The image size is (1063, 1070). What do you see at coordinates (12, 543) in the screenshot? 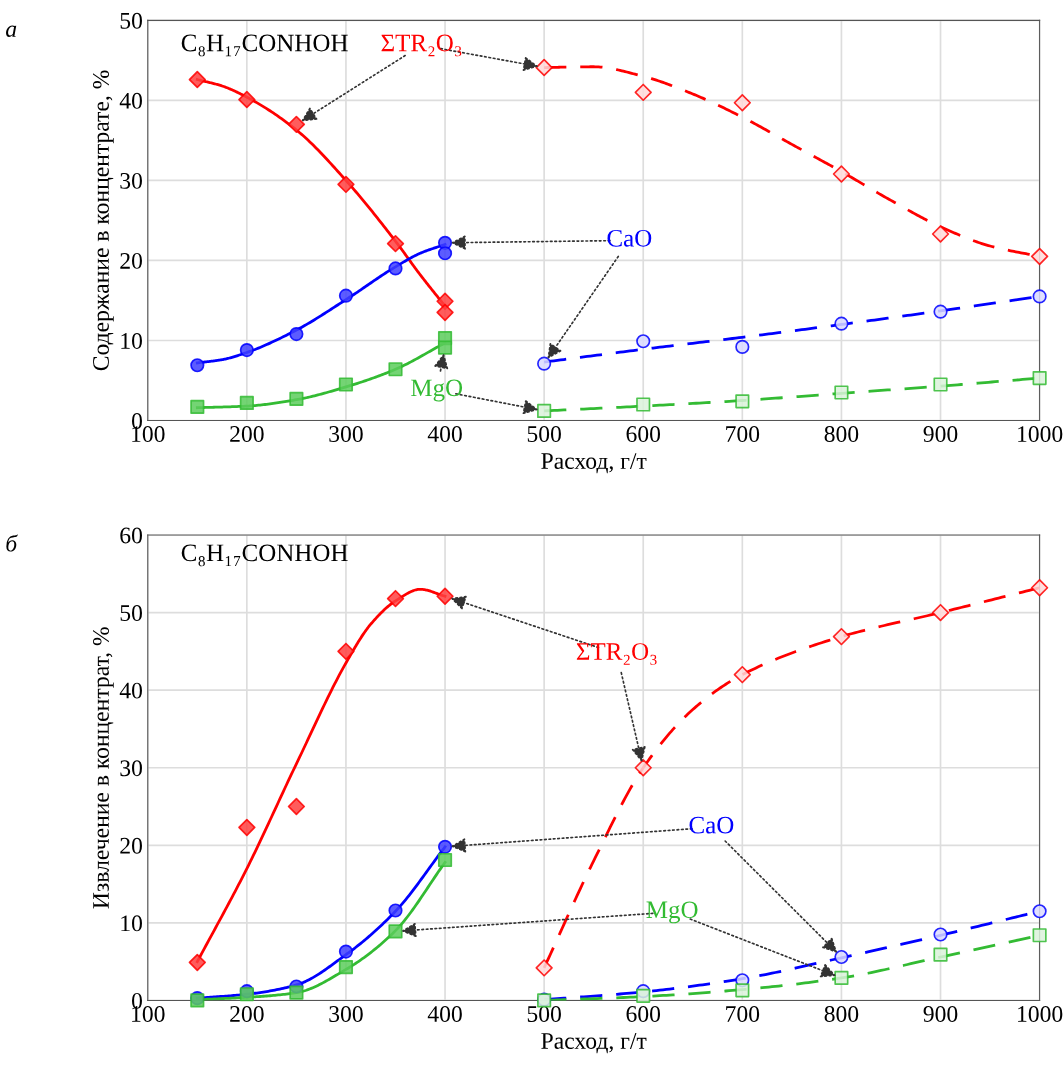
I see `text: б` at bounding box center [12, 543].